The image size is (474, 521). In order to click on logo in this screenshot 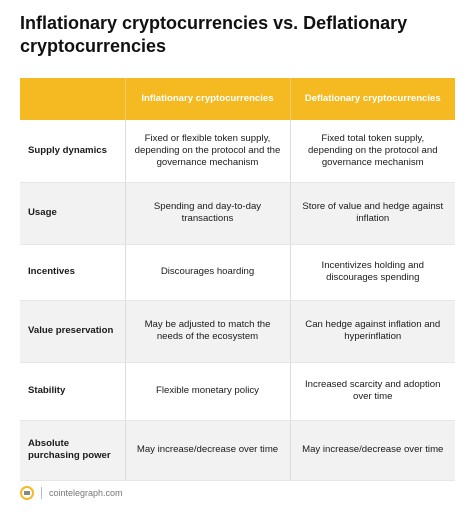, I will do `click(27, 493)`.